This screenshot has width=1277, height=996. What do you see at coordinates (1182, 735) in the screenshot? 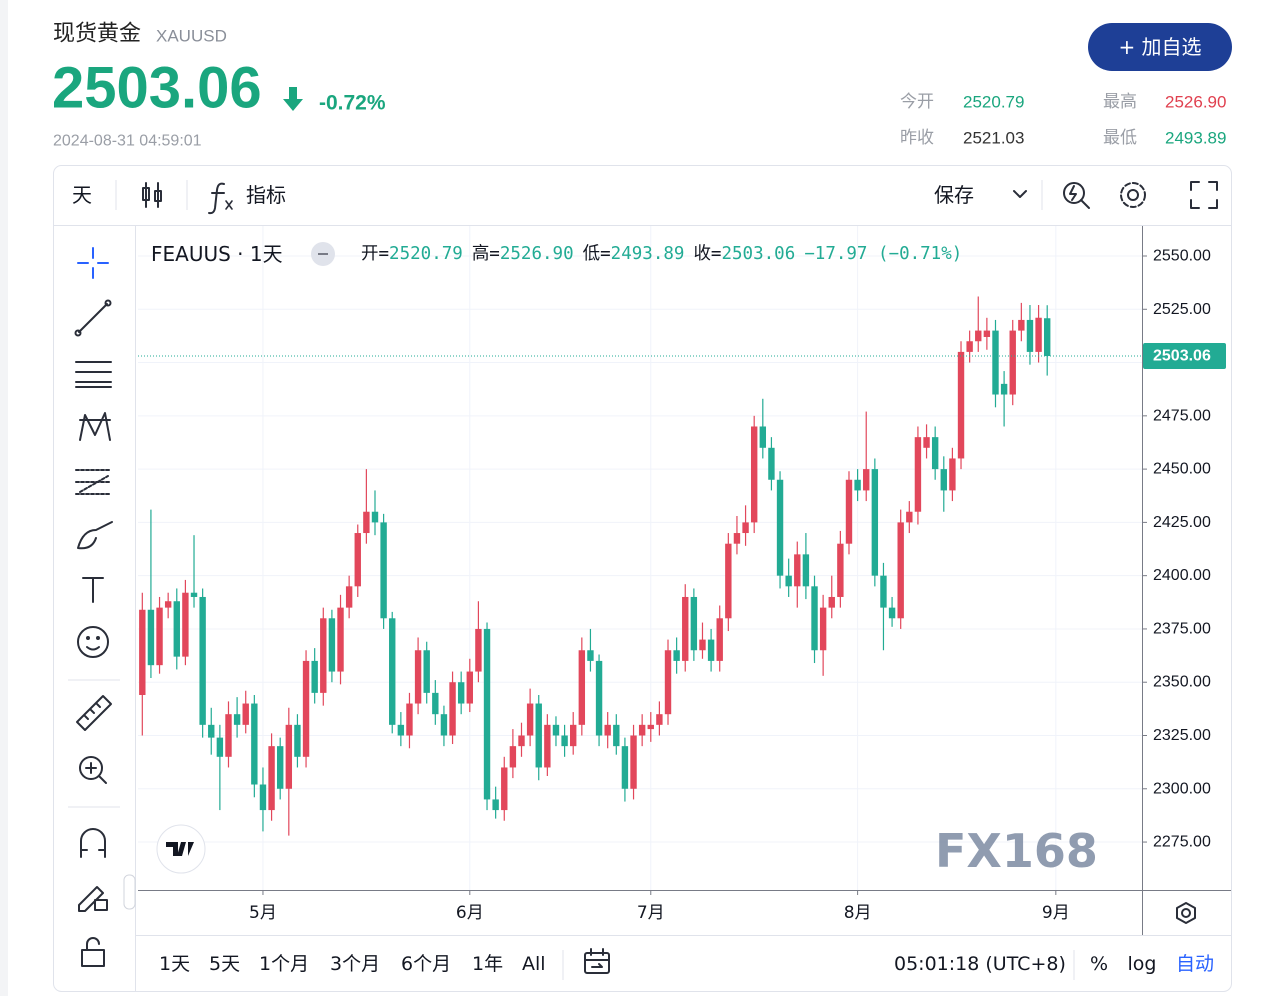
I see `y-tick-label: 2325.00` at bounding box center [1182, 735].